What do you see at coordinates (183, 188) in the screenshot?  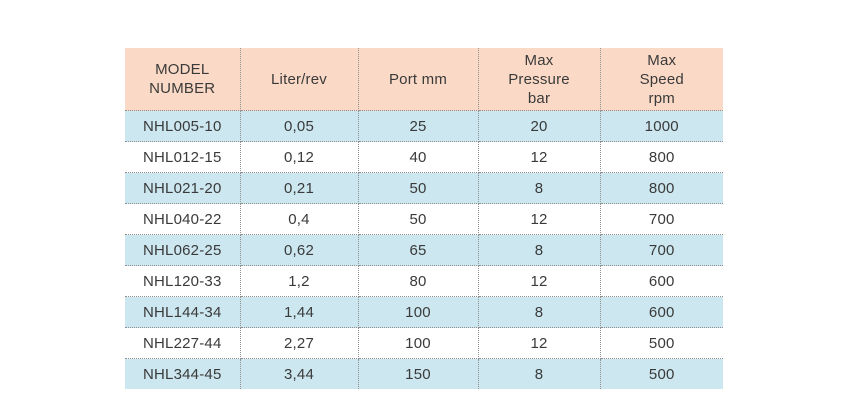 I see `model-cell: NHL021-20` at bounding box center [183, 188].